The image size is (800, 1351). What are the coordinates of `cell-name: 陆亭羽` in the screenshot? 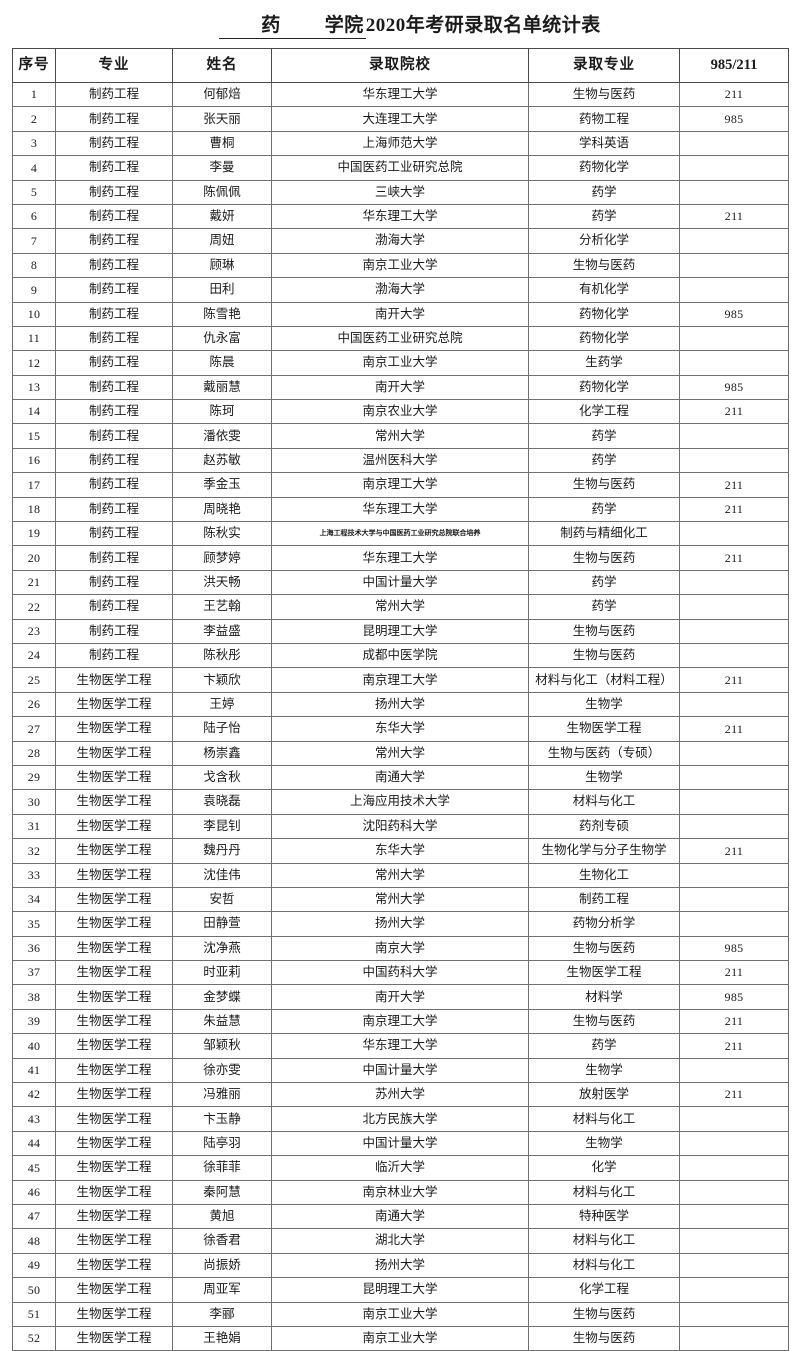 It's located at (222, 1143).